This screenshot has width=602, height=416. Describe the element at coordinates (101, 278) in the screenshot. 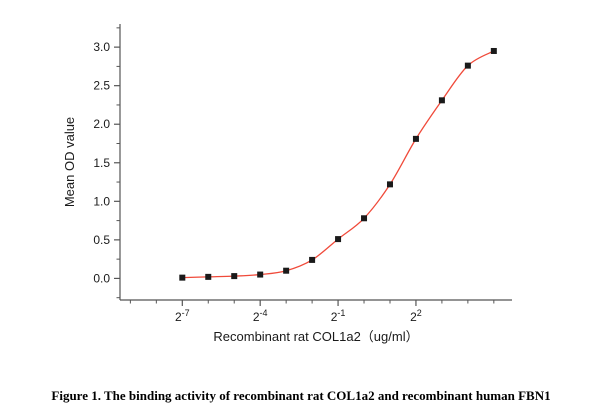

I see `y-tick-label: 0.0` at that location.